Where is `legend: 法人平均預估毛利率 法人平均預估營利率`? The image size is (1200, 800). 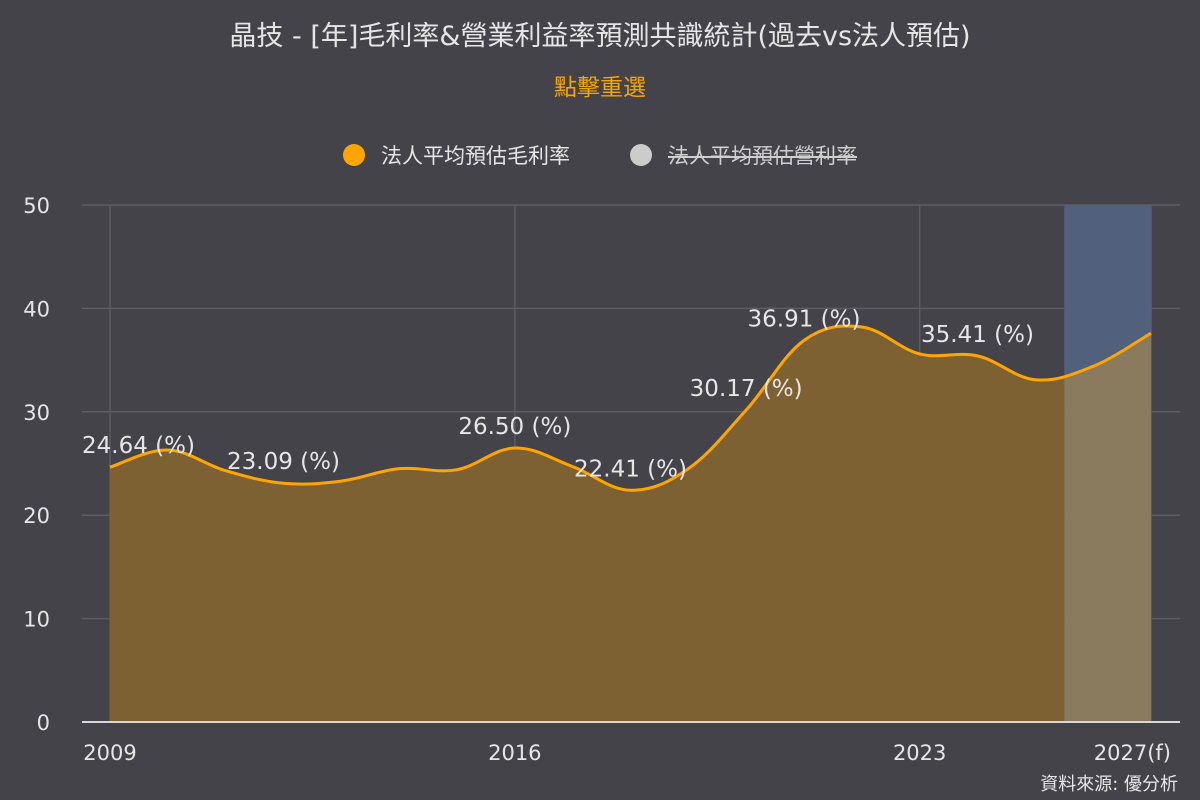 legend: 法人平均預估毛利率 法人平均預估營利率 is located at coordinates (600, 155).